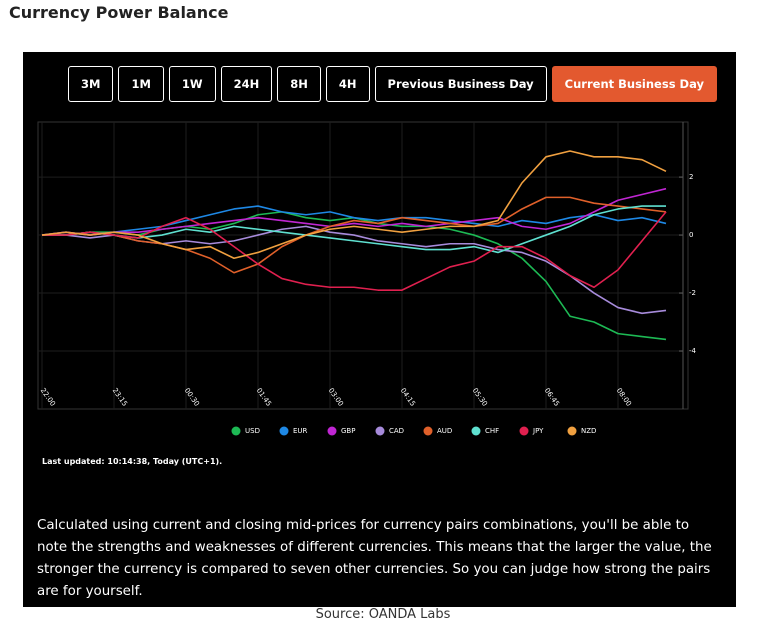 The height and width of the screenshot is (628, 766). I want to click on x-tick-label: 08:00, so click(624, 397).